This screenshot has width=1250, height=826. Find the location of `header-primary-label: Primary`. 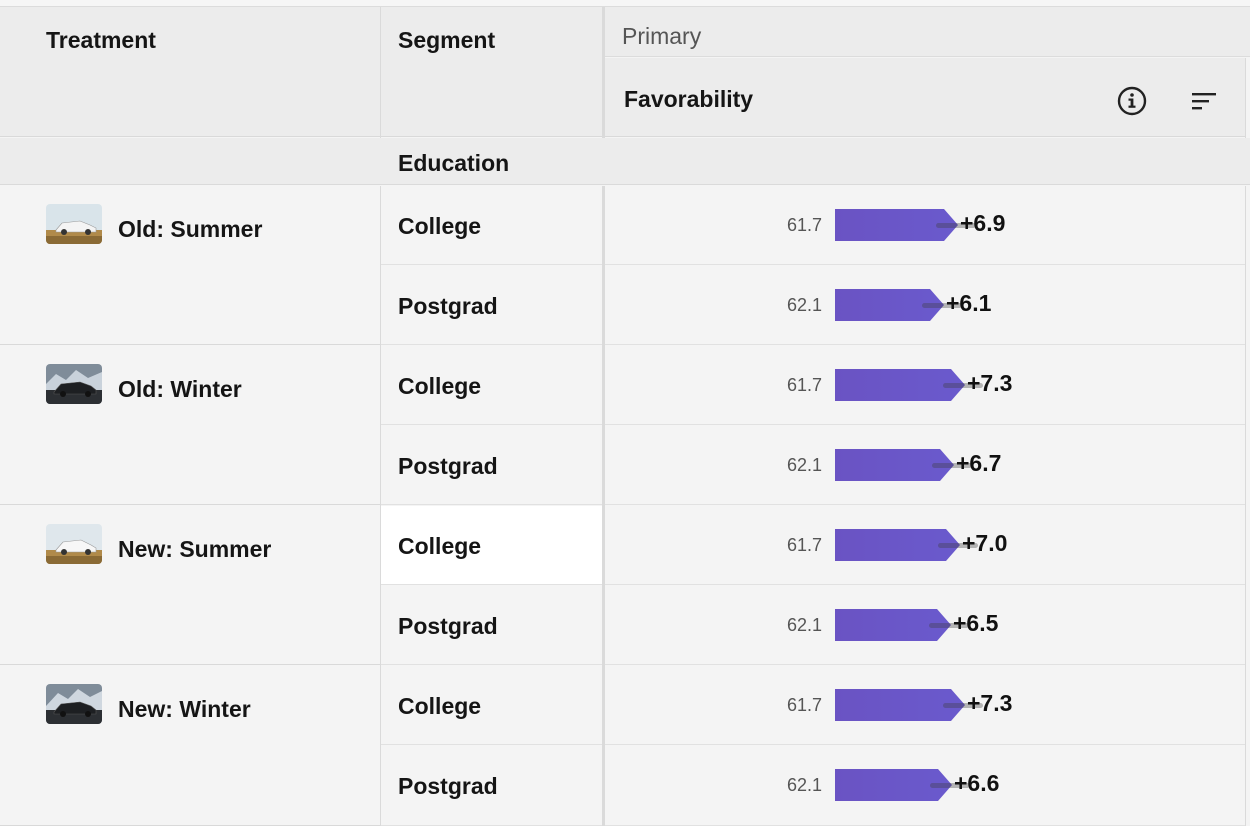

header-primary-label: Primary is located at coordinates (662, 36).